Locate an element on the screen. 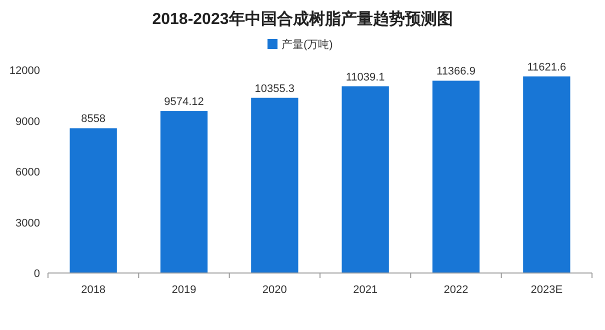 The width and height of the screenshot is (605, 330). data-label: 11039.1 is located at coordinates (365, 77).